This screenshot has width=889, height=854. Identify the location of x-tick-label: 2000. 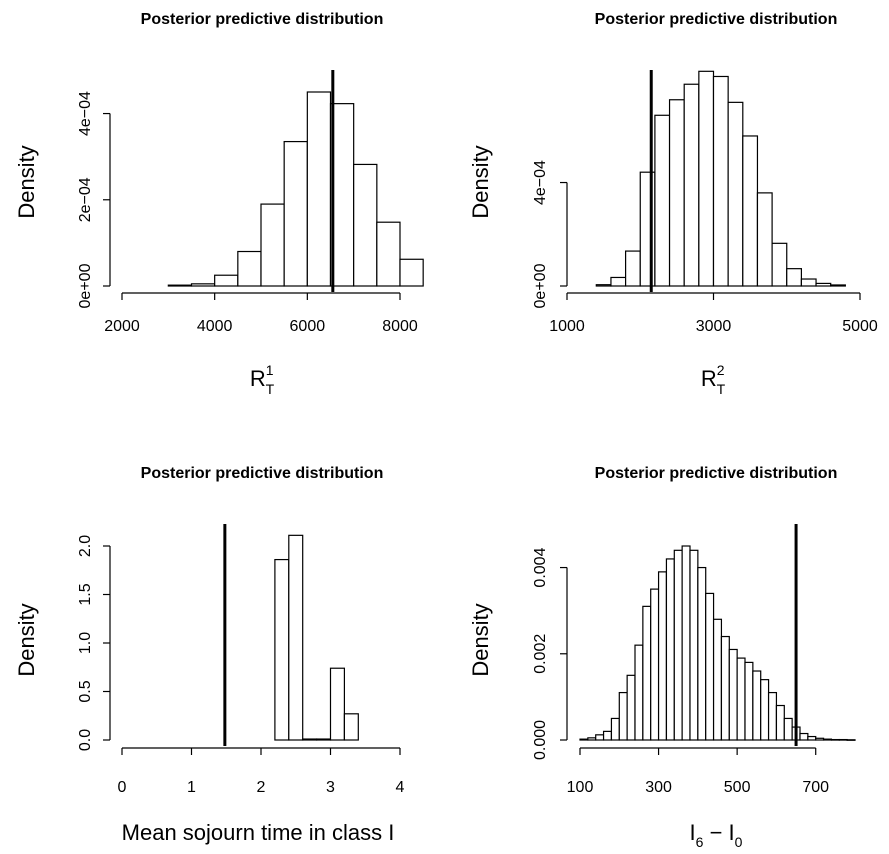
(122, 326).